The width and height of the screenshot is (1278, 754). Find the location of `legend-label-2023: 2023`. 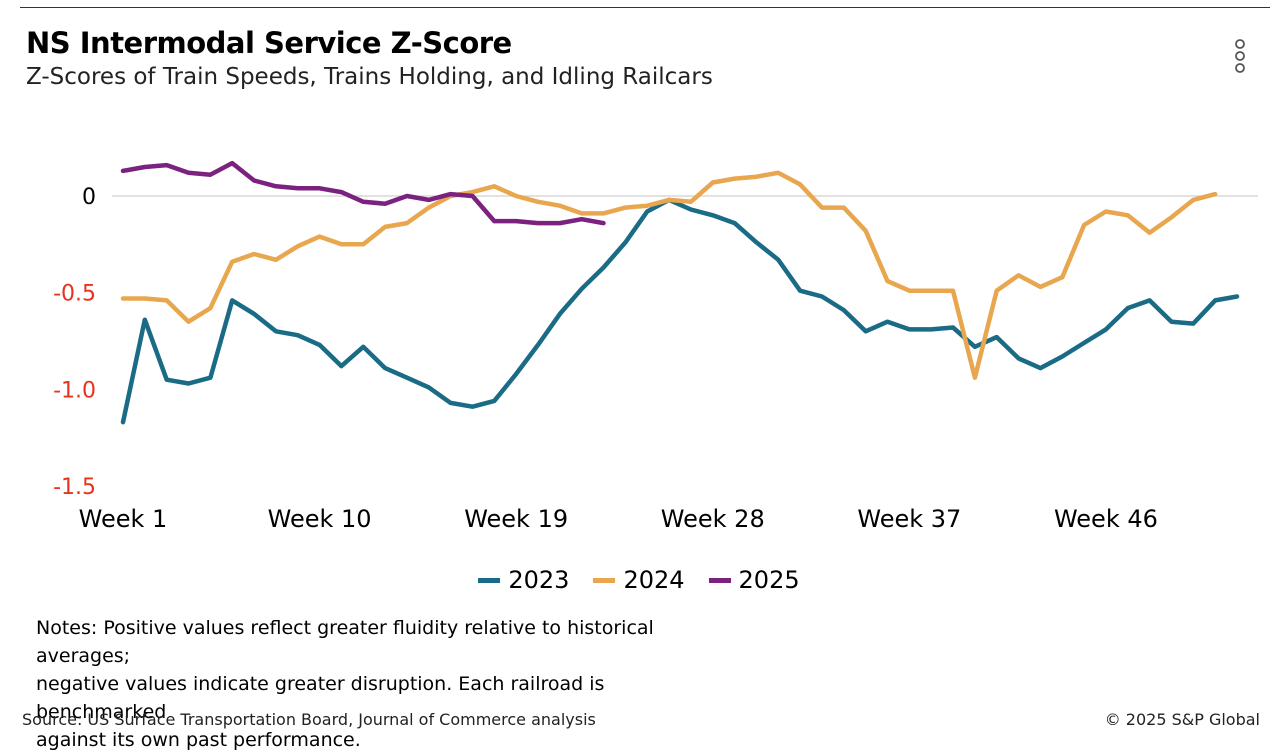

legend-label-2023: 2023 is located at coordinates (539, 580).